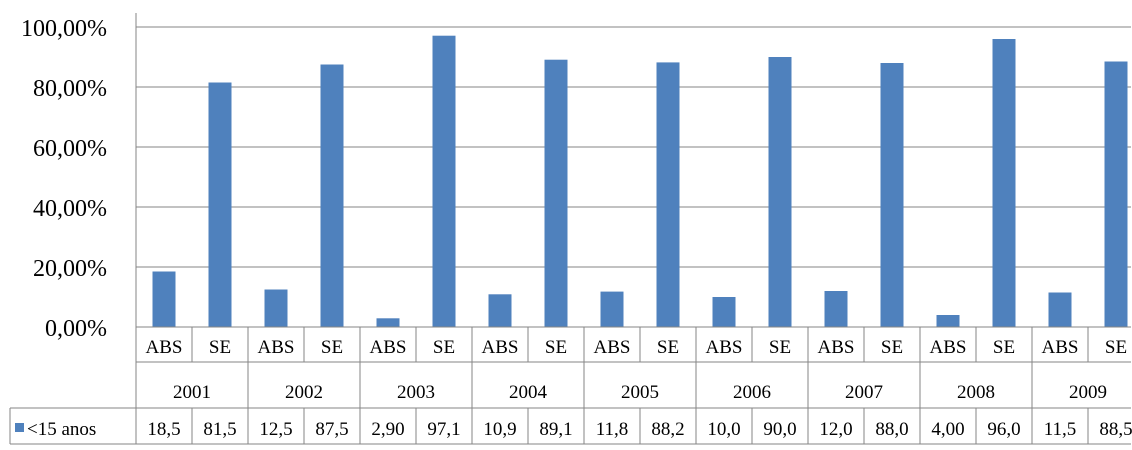  Describe the element at coordinates (1115, 429) in the screenshot. I see `data-table-value: 88,5` at that location.